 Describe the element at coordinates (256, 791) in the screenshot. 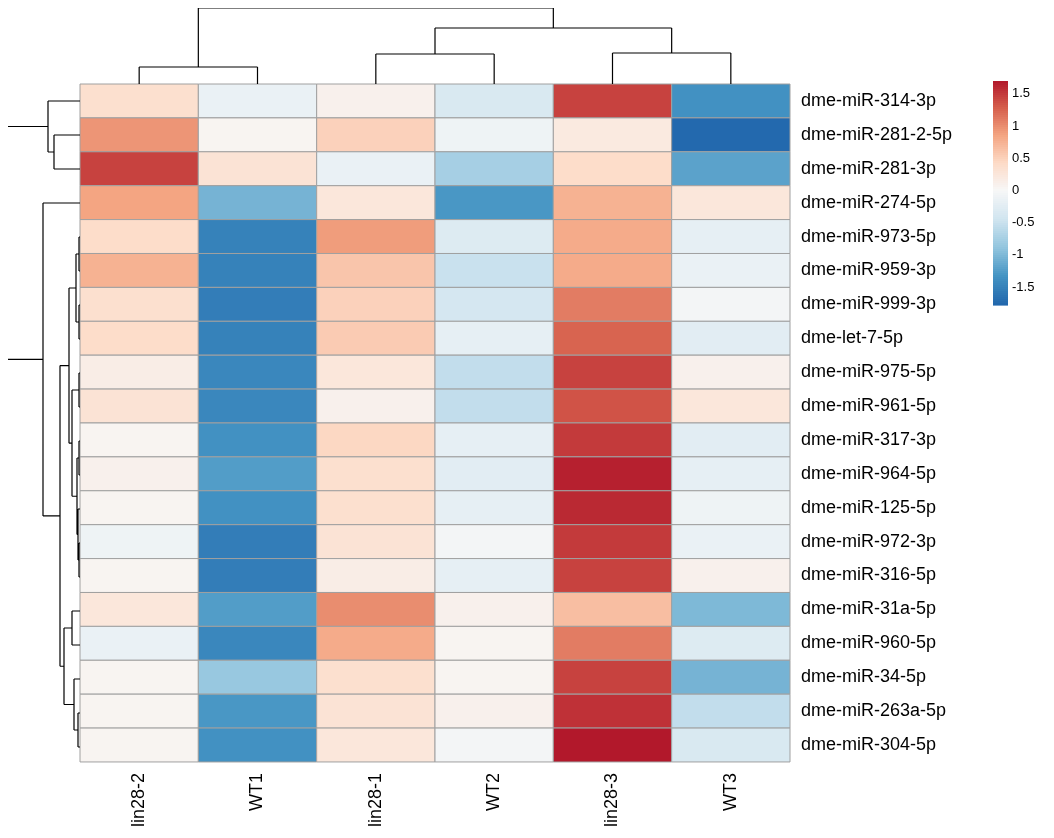

I see `x-tick-label: WT1` at that location.